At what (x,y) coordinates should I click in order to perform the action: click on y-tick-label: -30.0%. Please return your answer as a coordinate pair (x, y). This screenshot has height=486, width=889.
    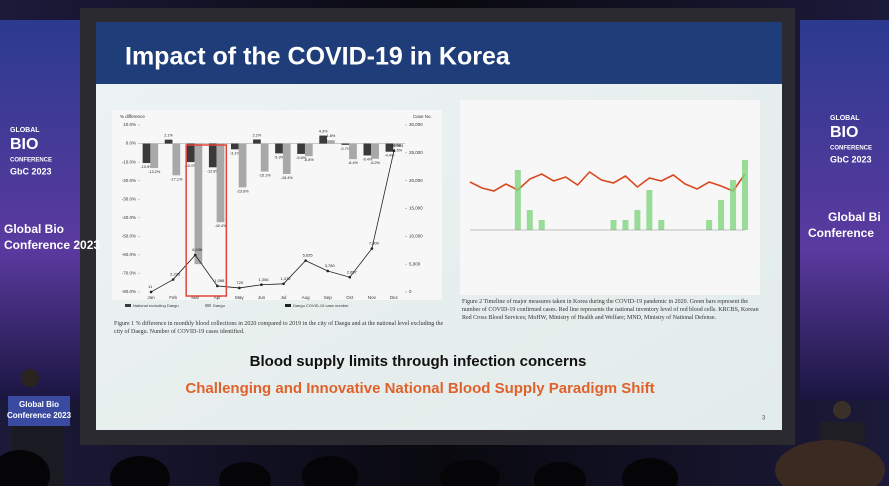
    Looking at the image, I should click on (129, 198).